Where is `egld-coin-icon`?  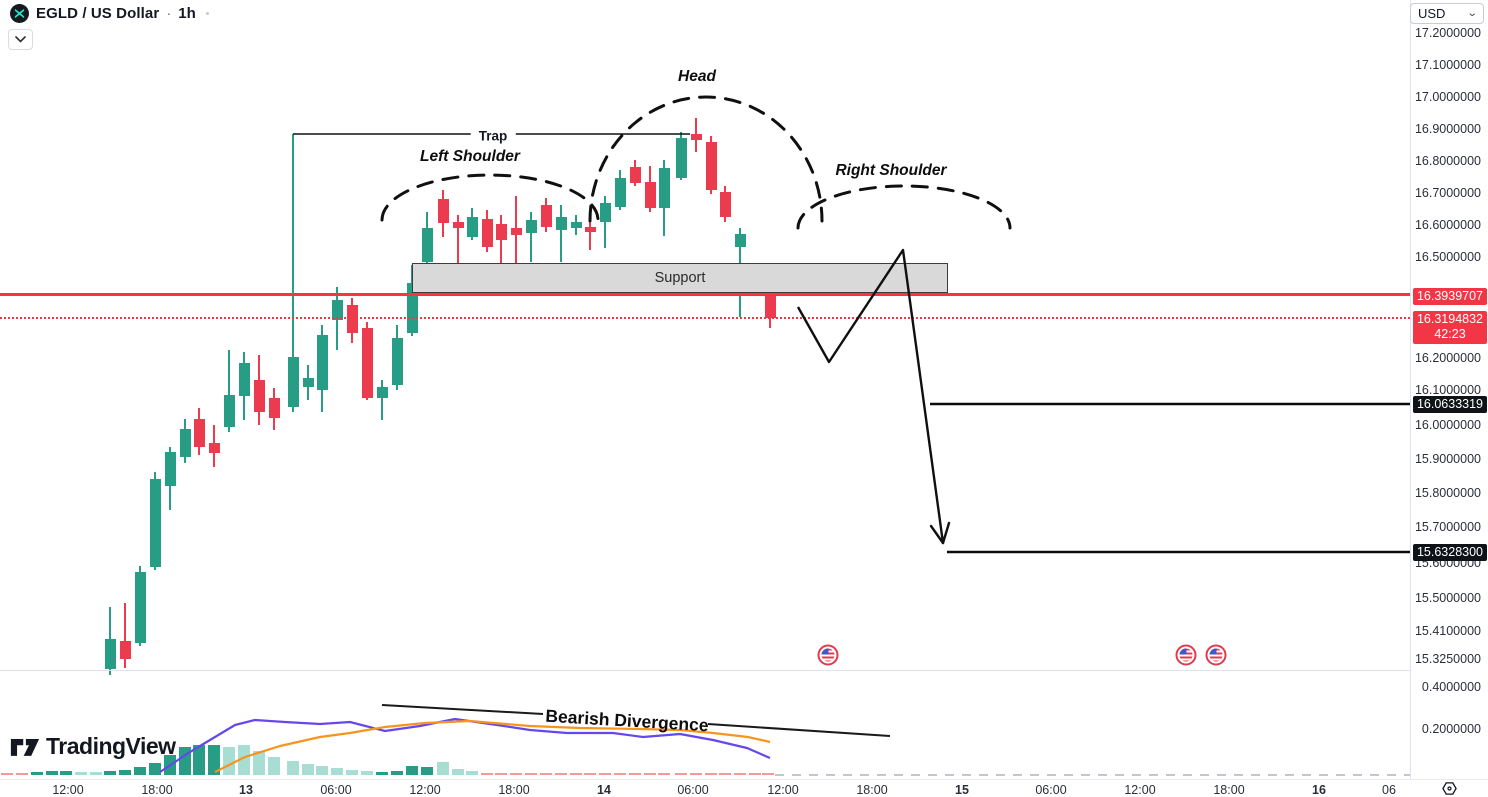 egld-coin-icon is located at coordinates (19, 13).